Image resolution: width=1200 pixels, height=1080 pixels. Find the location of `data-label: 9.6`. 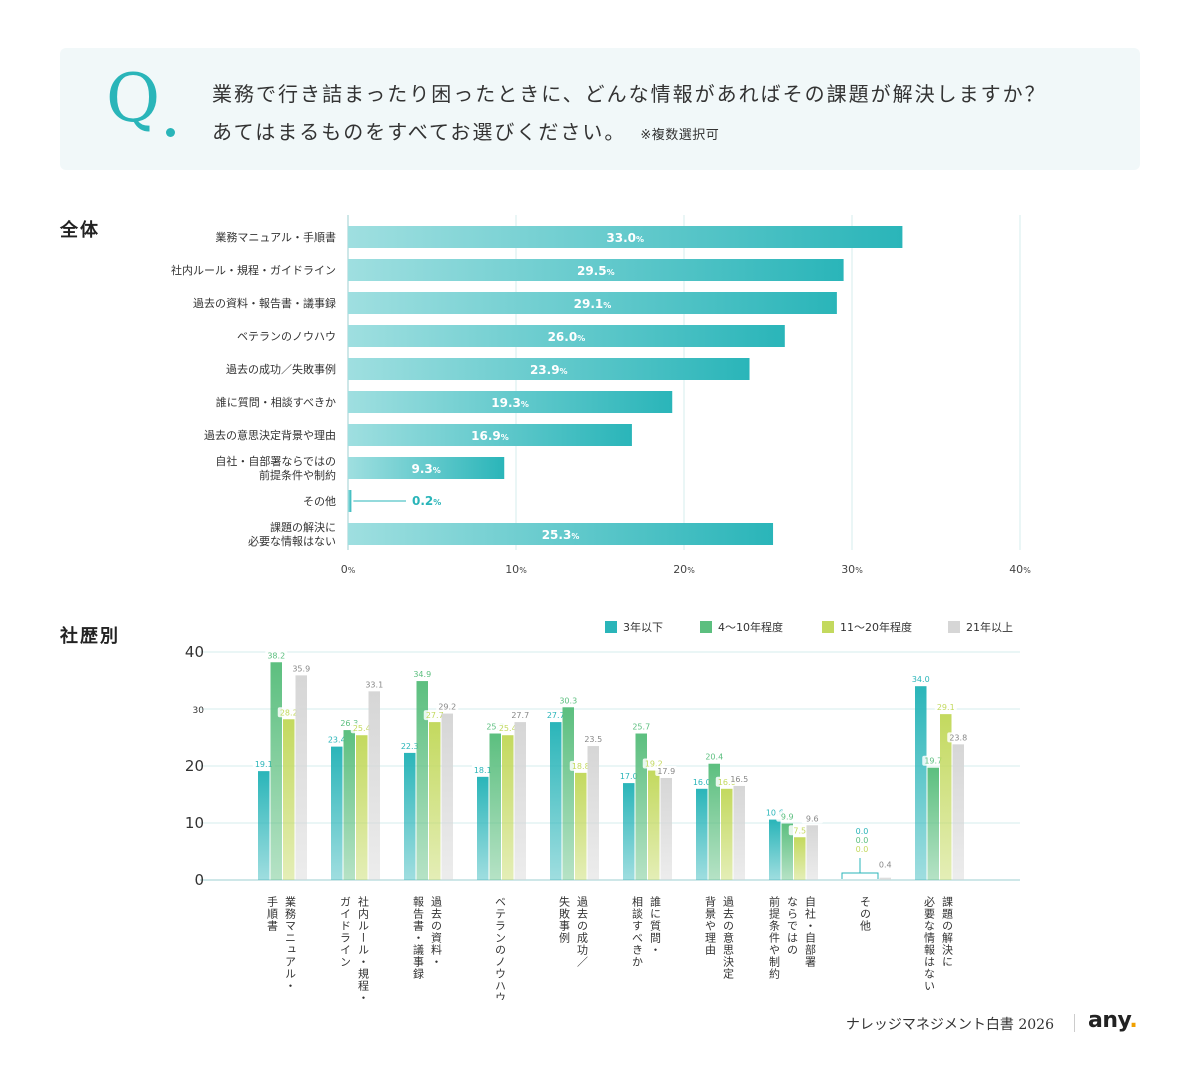

data-label: 9.6 is located at coordinates (812, 818).